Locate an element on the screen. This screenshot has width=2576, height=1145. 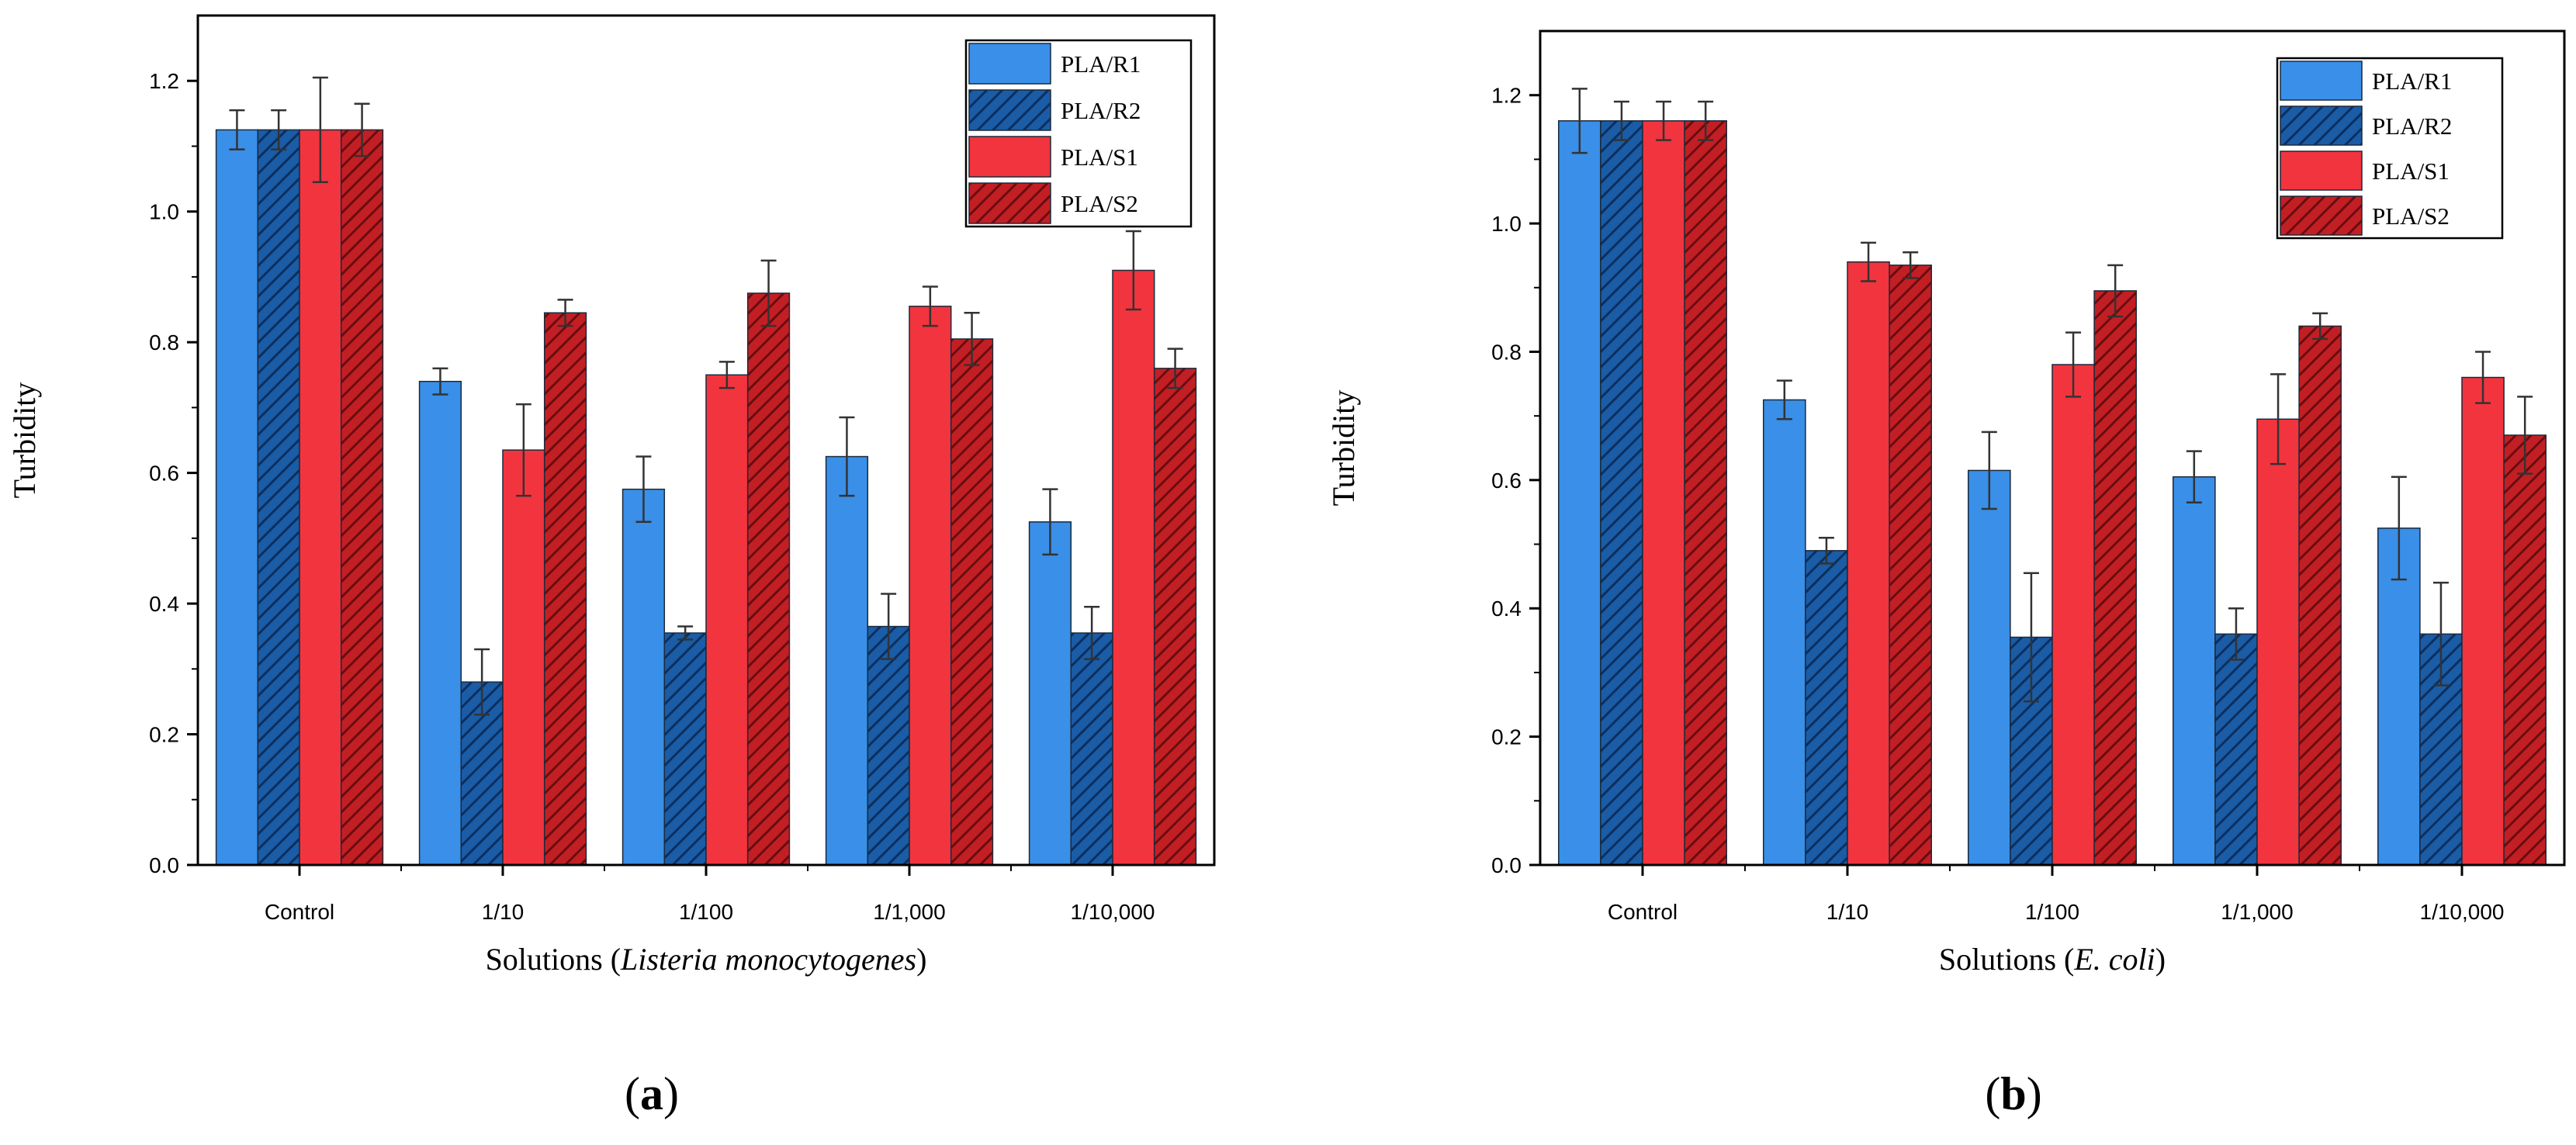
y-tick-label: 0.6 is located at coordinates (1506, 481).